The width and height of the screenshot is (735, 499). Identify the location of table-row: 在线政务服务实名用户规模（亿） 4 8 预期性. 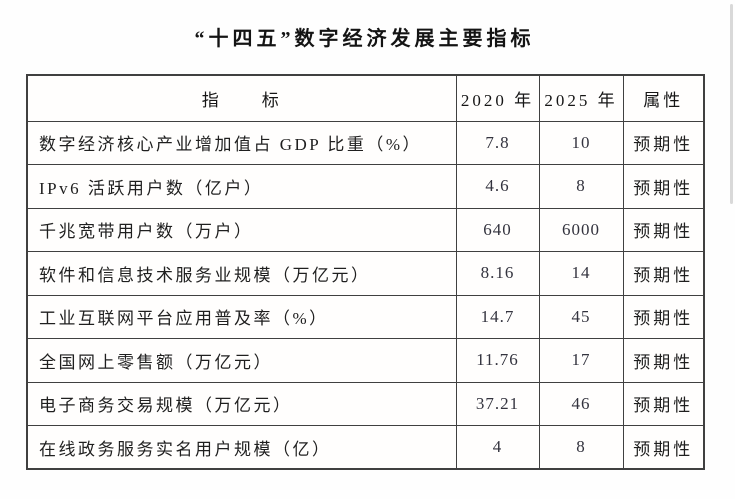
(365, 447).